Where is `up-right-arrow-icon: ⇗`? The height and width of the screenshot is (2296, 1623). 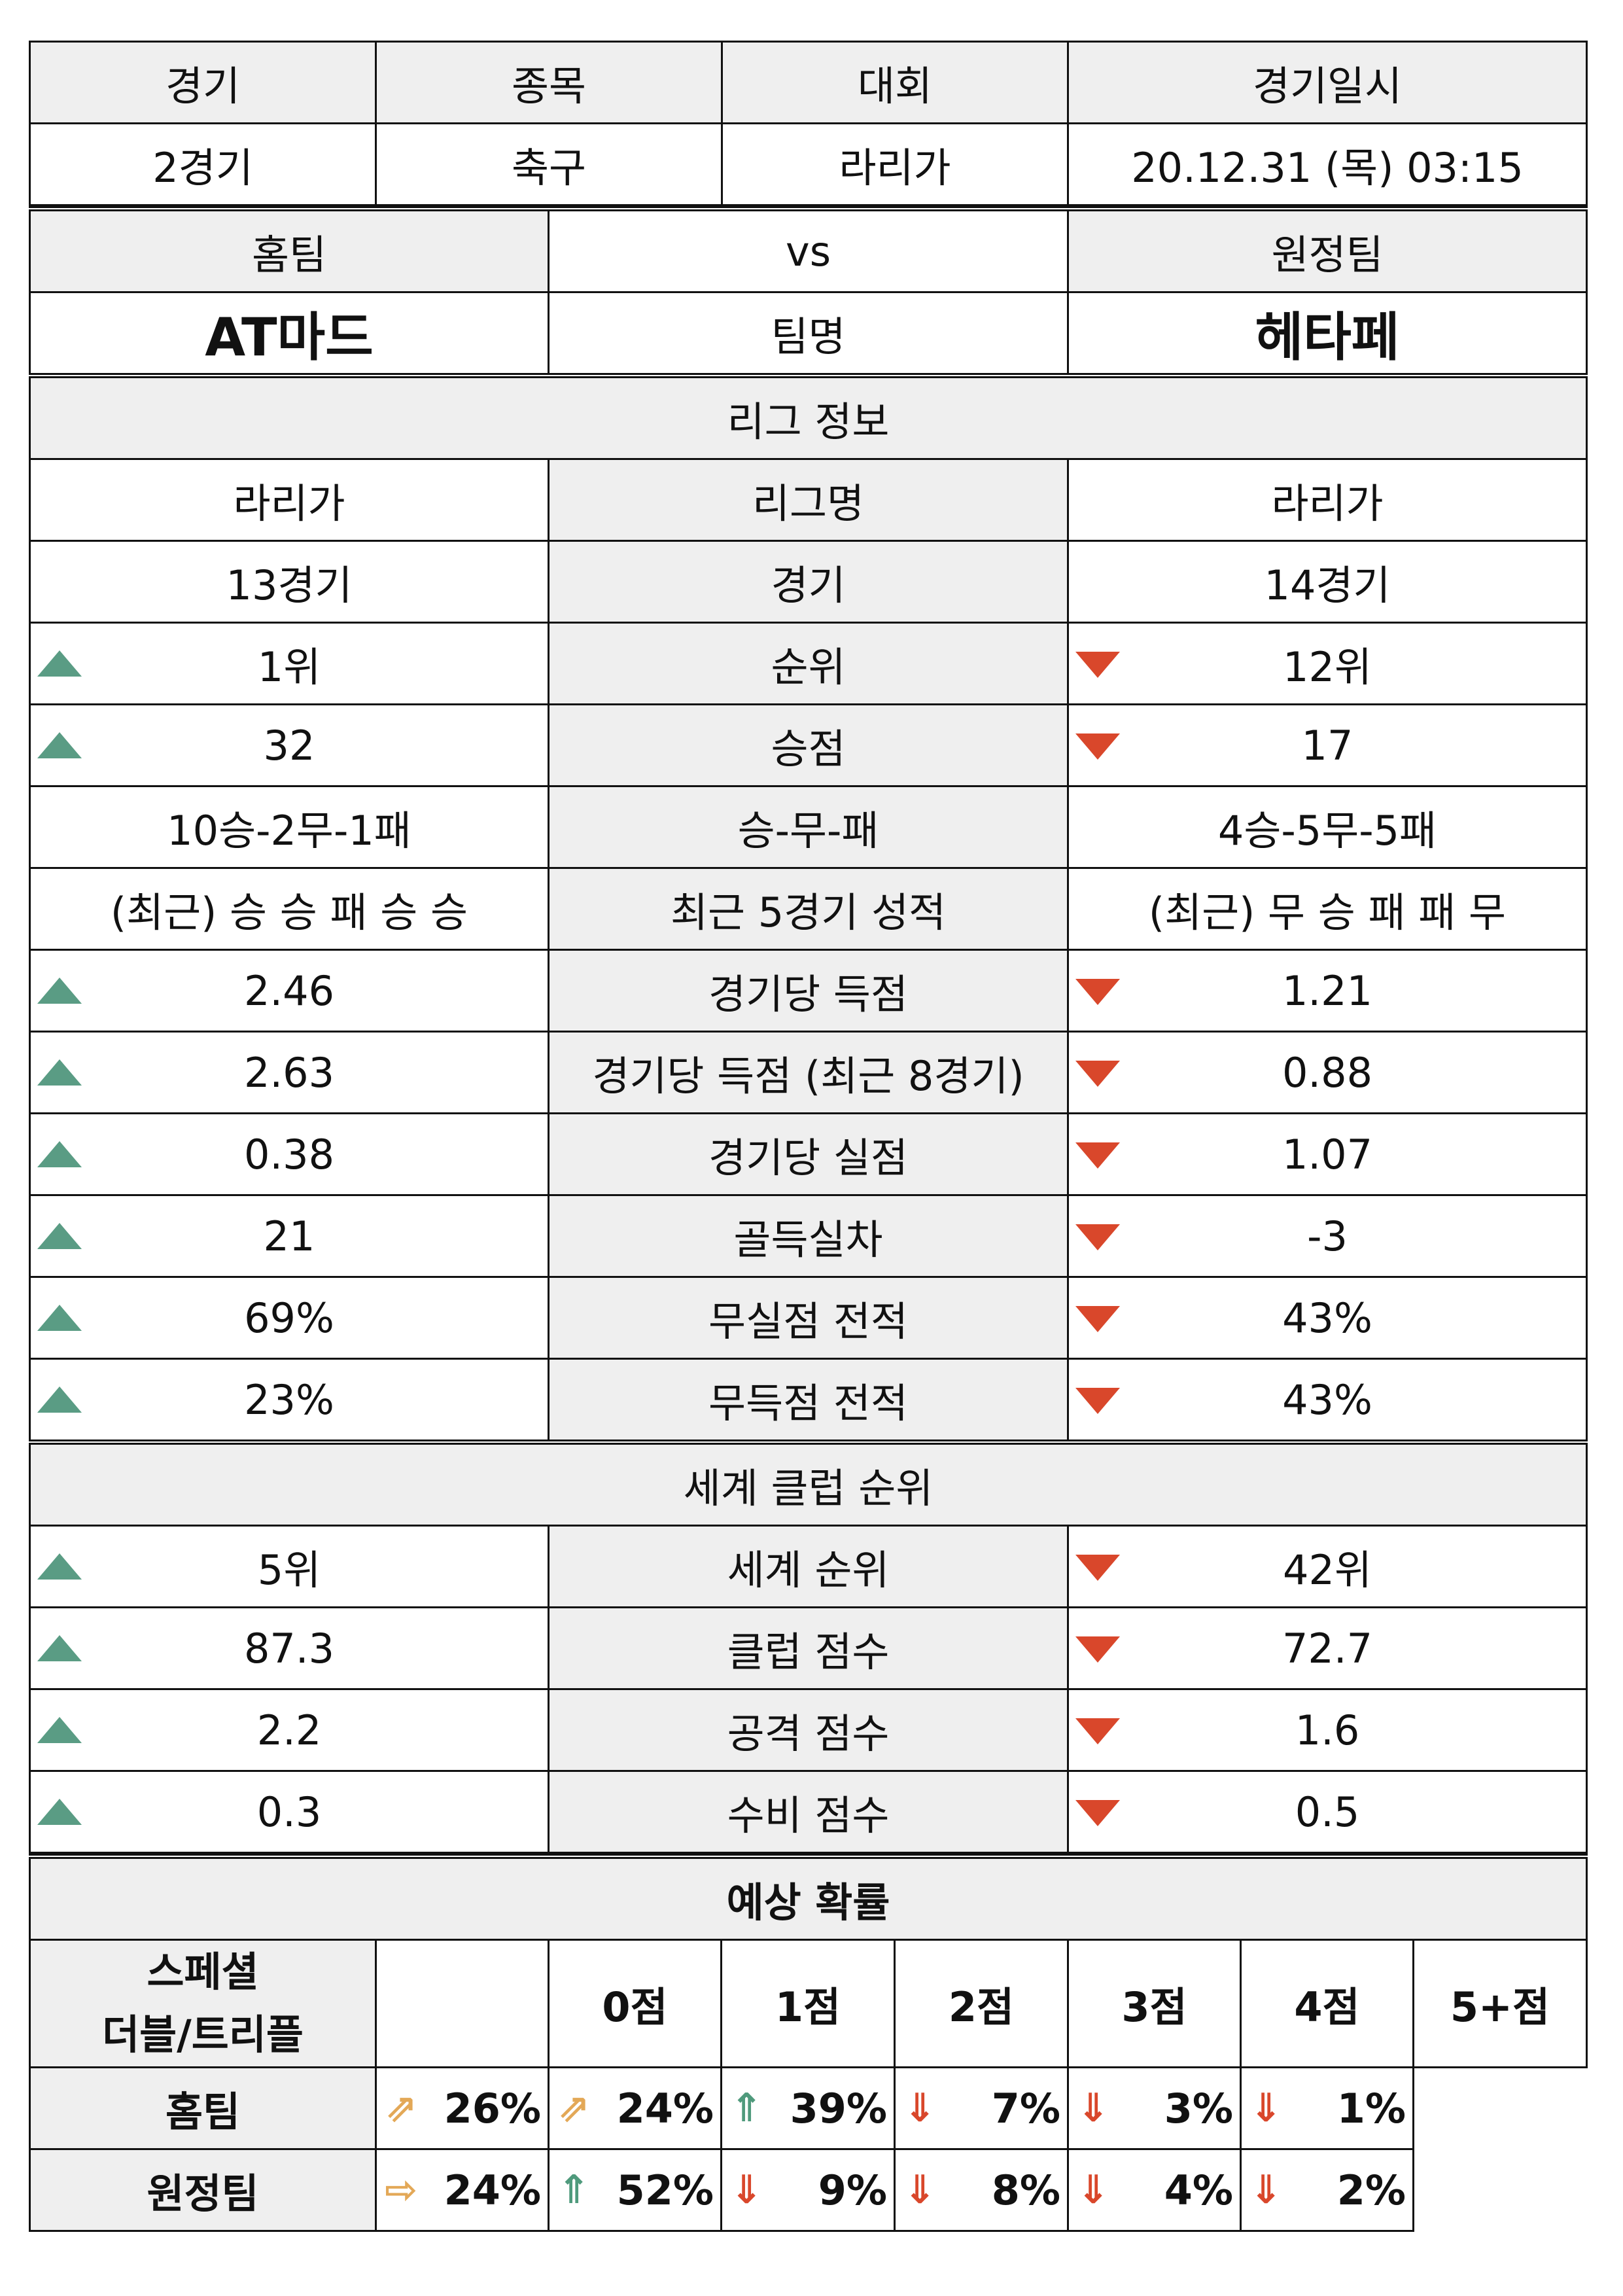 up-right-arrow-icon: ⇗ is located at coordinates (401, 2108).